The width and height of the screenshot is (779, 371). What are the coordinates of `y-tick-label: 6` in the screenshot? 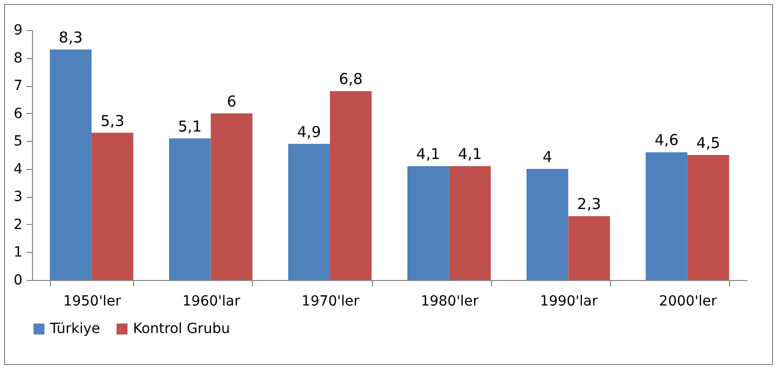 It's located at (18, 114).